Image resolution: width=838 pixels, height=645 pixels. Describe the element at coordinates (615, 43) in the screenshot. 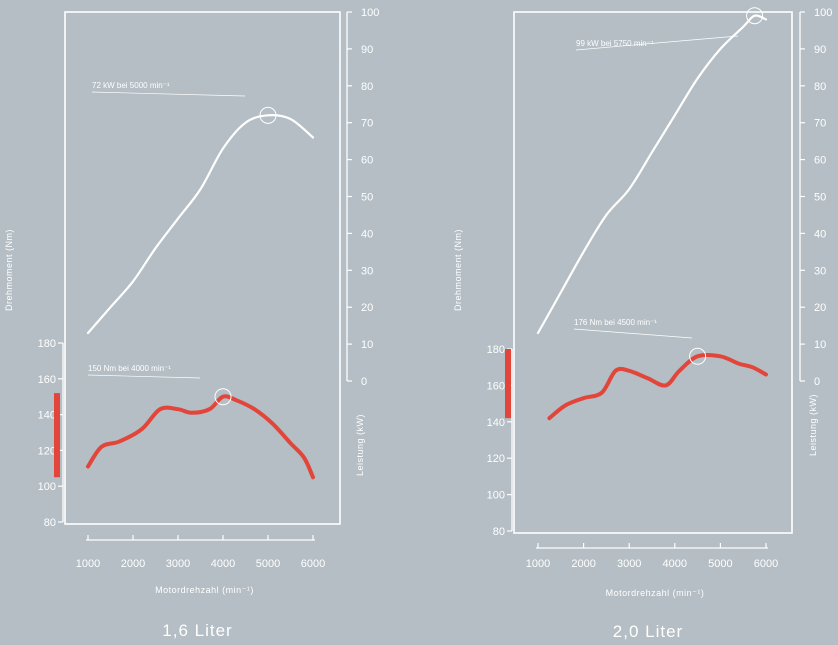

I see `power-peak-annotation: 99 kW bei 5750 min⁻¹` at that location.